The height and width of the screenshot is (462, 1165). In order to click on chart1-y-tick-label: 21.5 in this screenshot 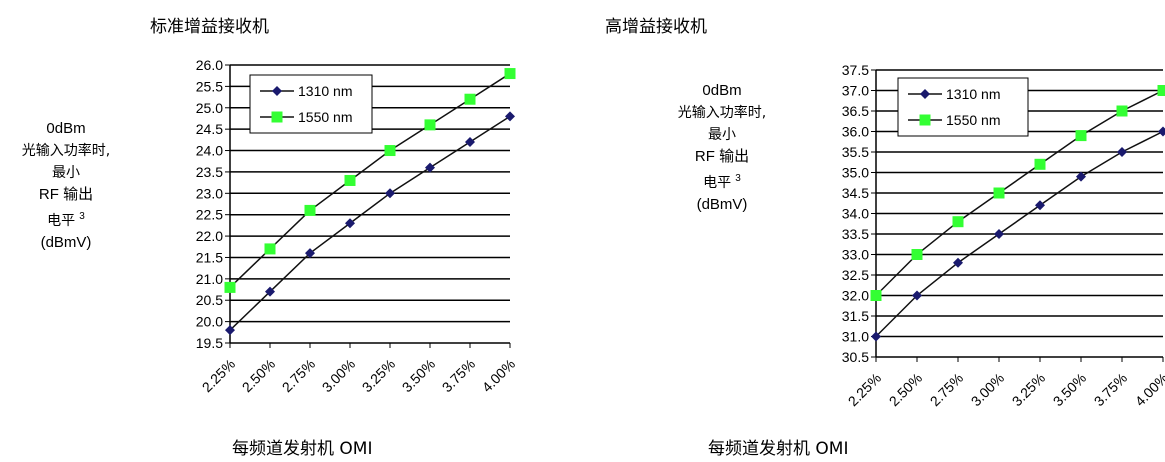, I will do `click(209, 257)`.